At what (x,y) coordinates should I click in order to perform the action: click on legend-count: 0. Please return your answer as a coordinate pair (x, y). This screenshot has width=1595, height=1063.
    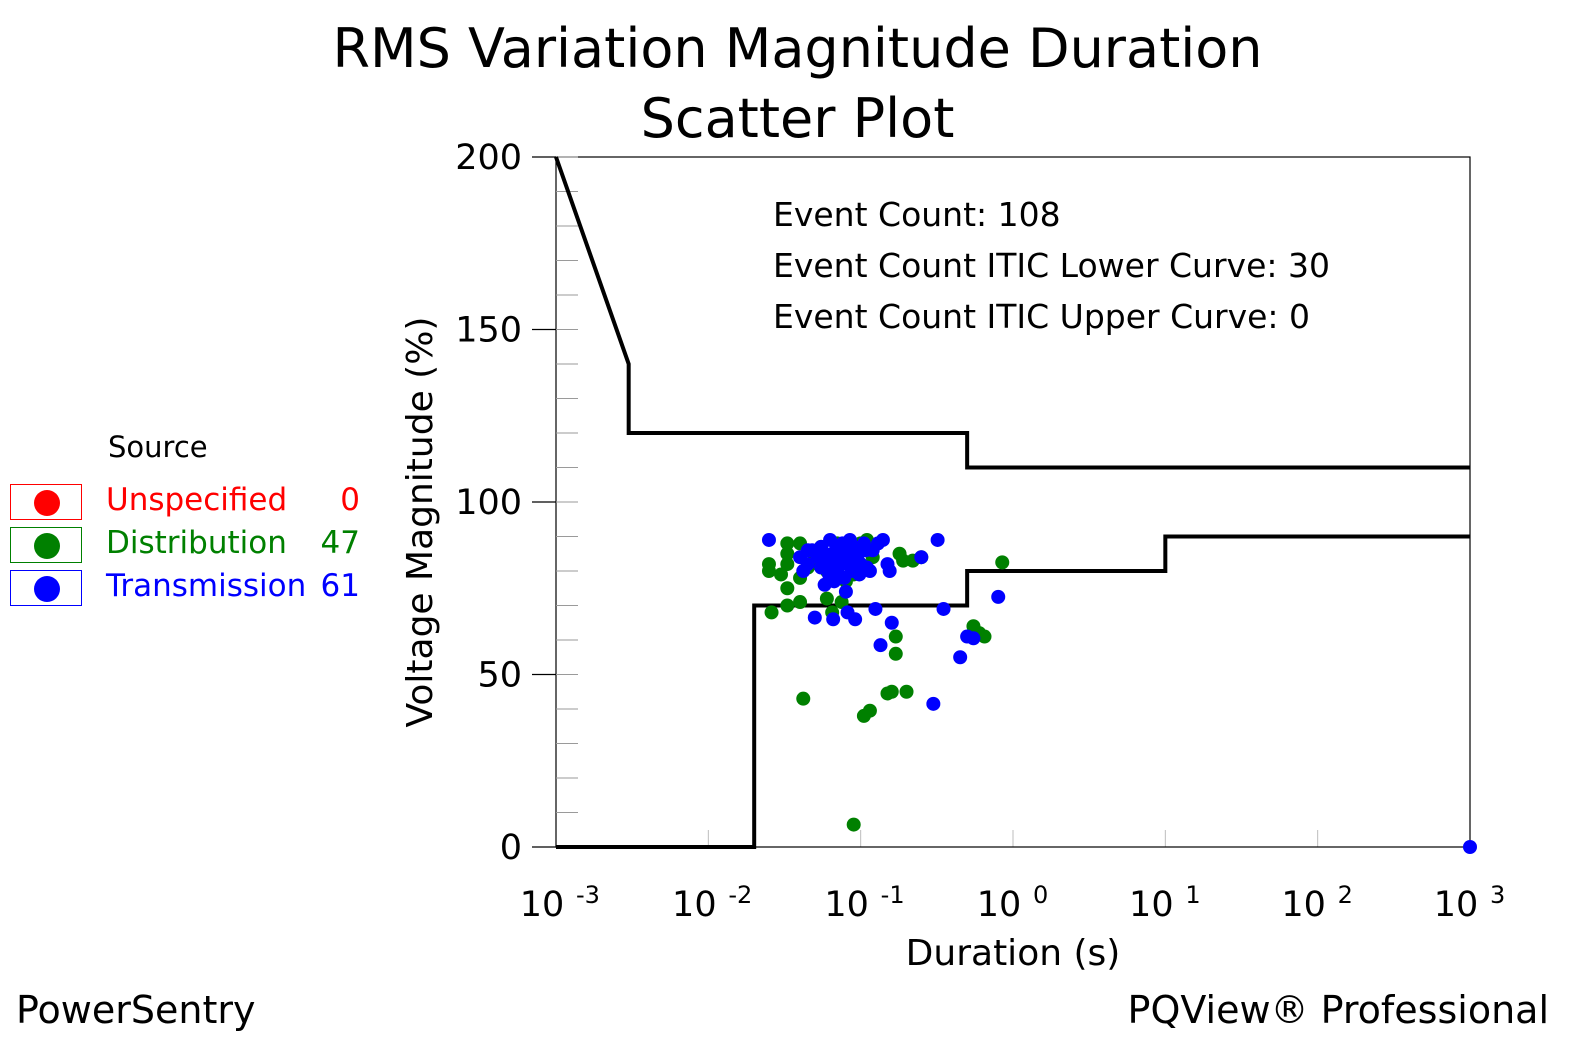
    Looking at the image, I should click on (350, 500).